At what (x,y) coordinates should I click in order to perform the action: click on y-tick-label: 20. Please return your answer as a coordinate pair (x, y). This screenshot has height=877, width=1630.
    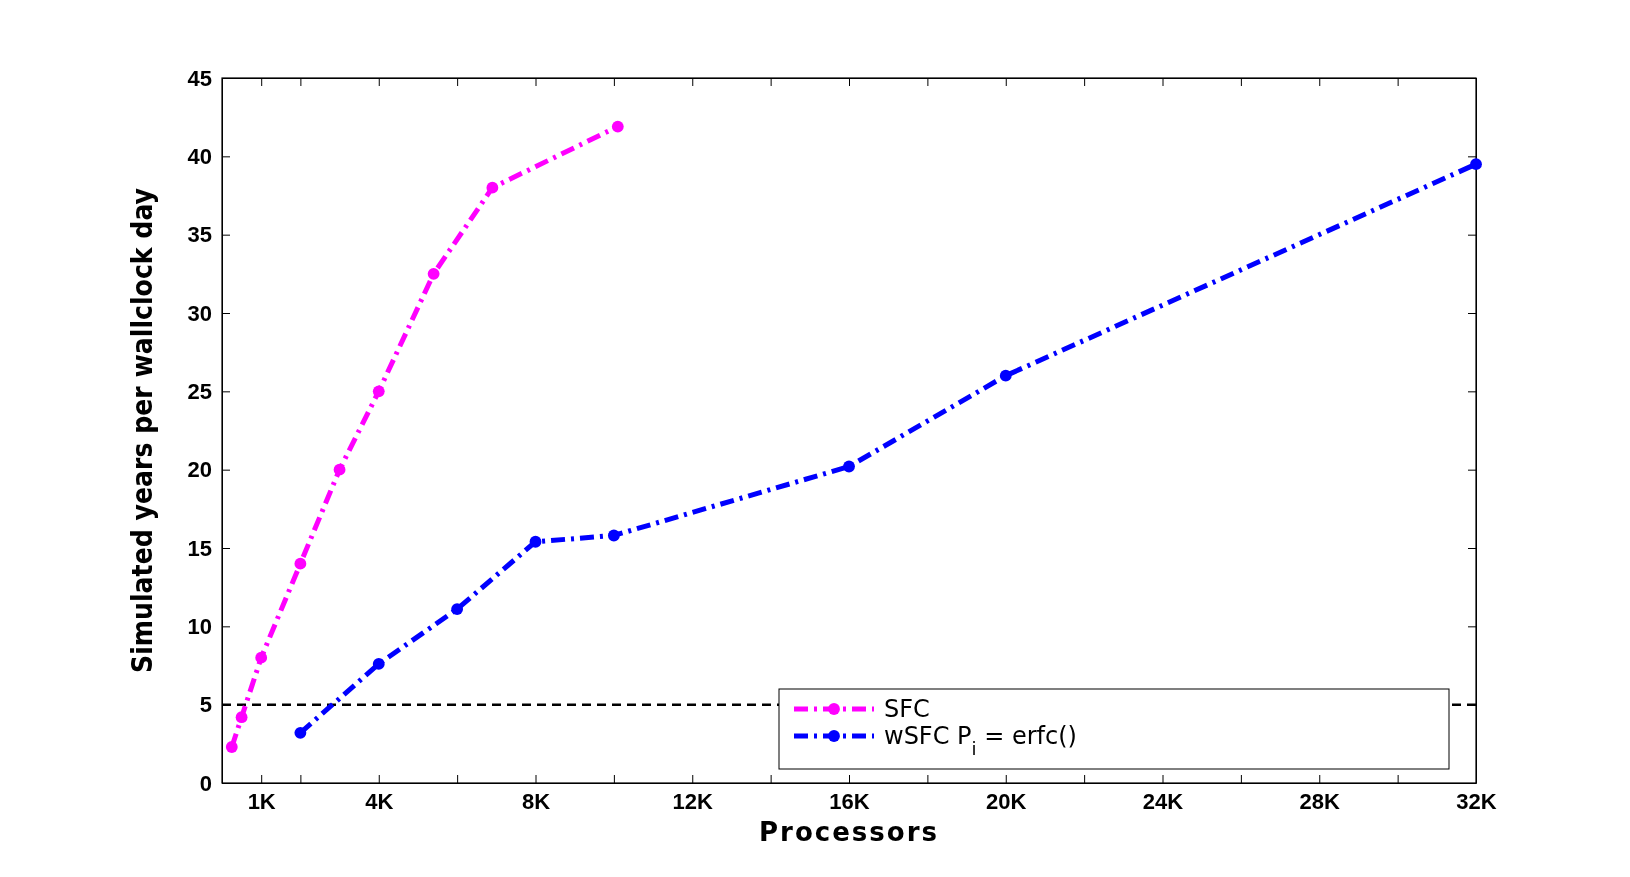
    Looking at the image, I should click on (199, 470).